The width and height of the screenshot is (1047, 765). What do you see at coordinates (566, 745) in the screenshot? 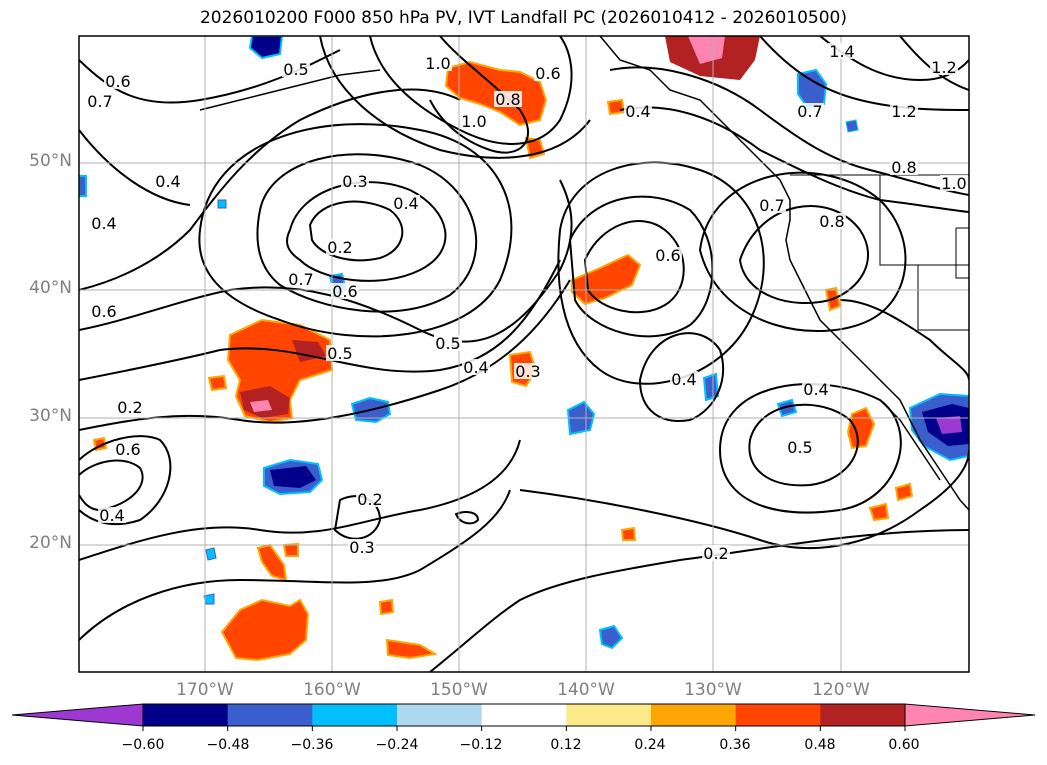
I see `colorbar-tick-label: 0.12` at bounding box center [566, 745].